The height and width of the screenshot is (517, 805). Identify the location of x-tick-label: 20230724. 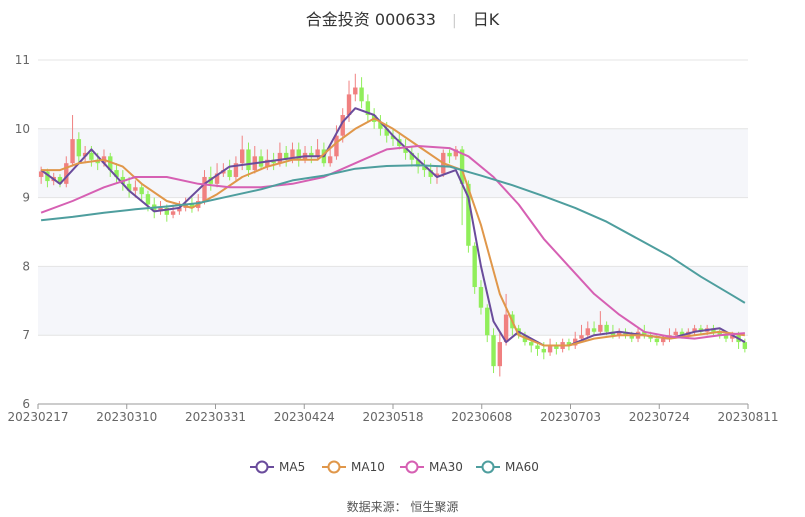
(659, 417).